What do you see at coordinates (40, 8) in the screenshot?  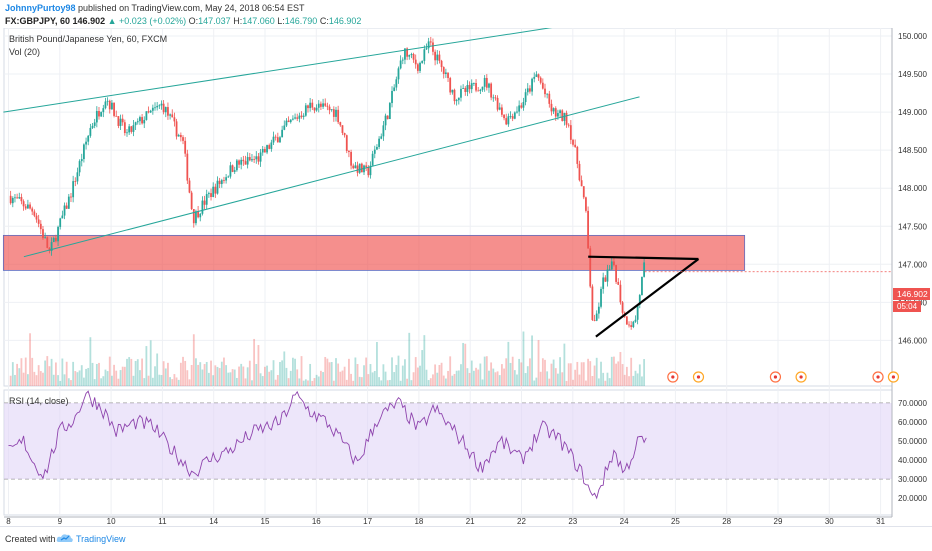 I see `author-link: JohnnyPurtoy98` at bounding box center [40, 8].